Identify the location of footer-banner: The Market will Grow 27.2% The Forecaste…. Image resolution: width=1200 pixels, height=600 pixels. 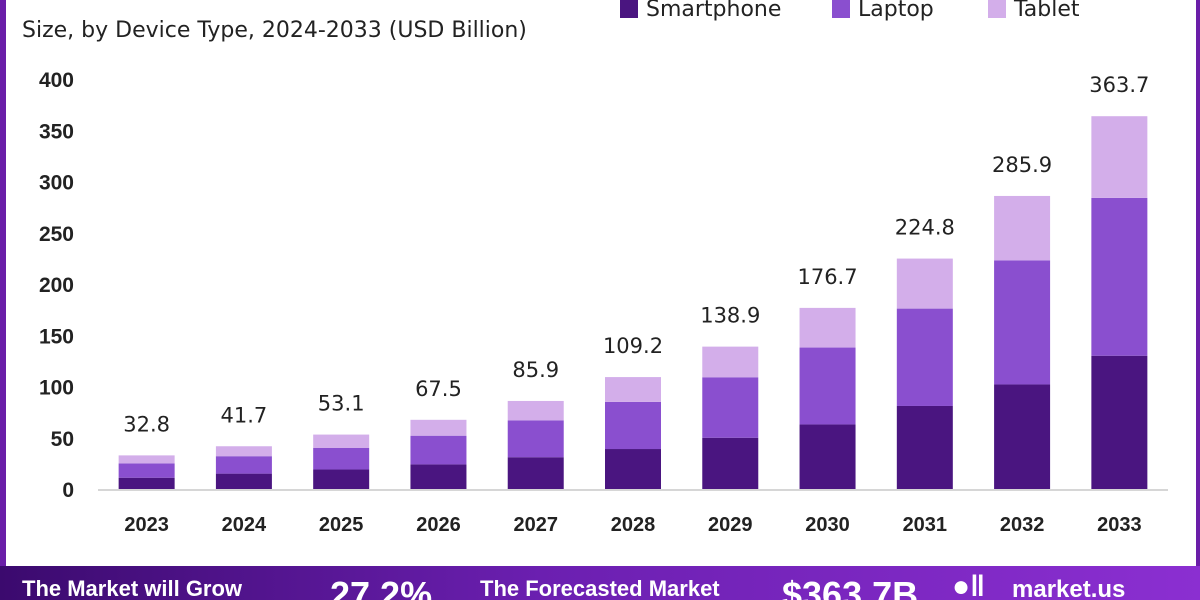
(600, 583).